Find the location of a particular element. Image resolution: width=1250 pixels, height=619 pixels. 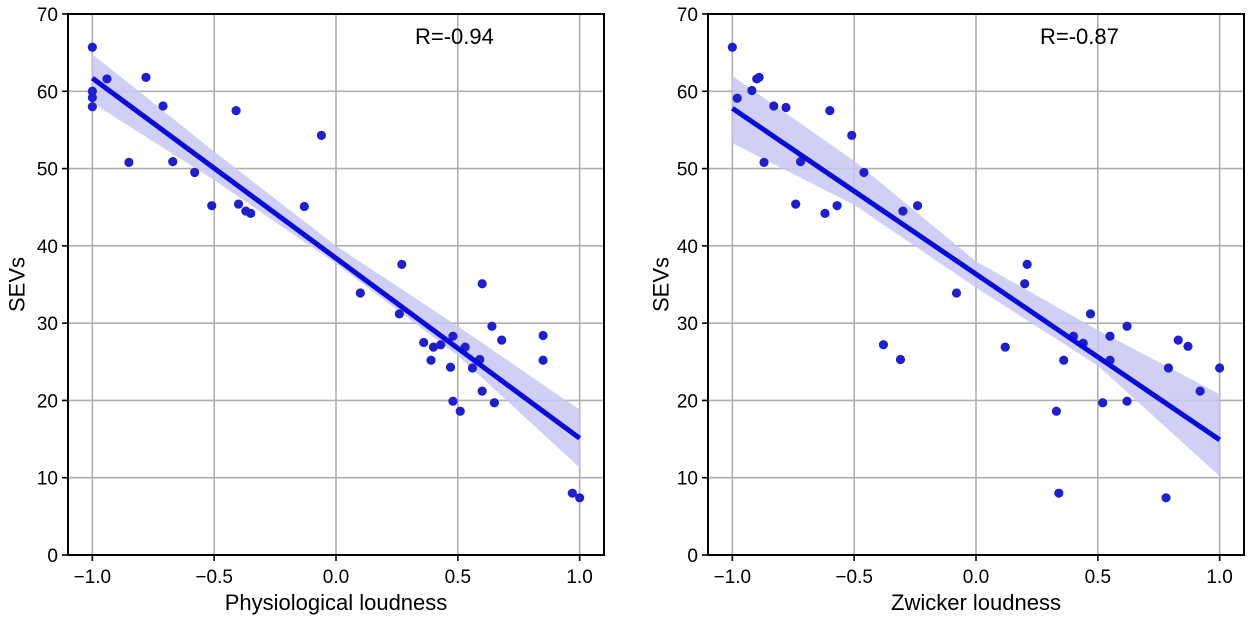

y-tick-label: 30 is located at coordinates (687, 324).